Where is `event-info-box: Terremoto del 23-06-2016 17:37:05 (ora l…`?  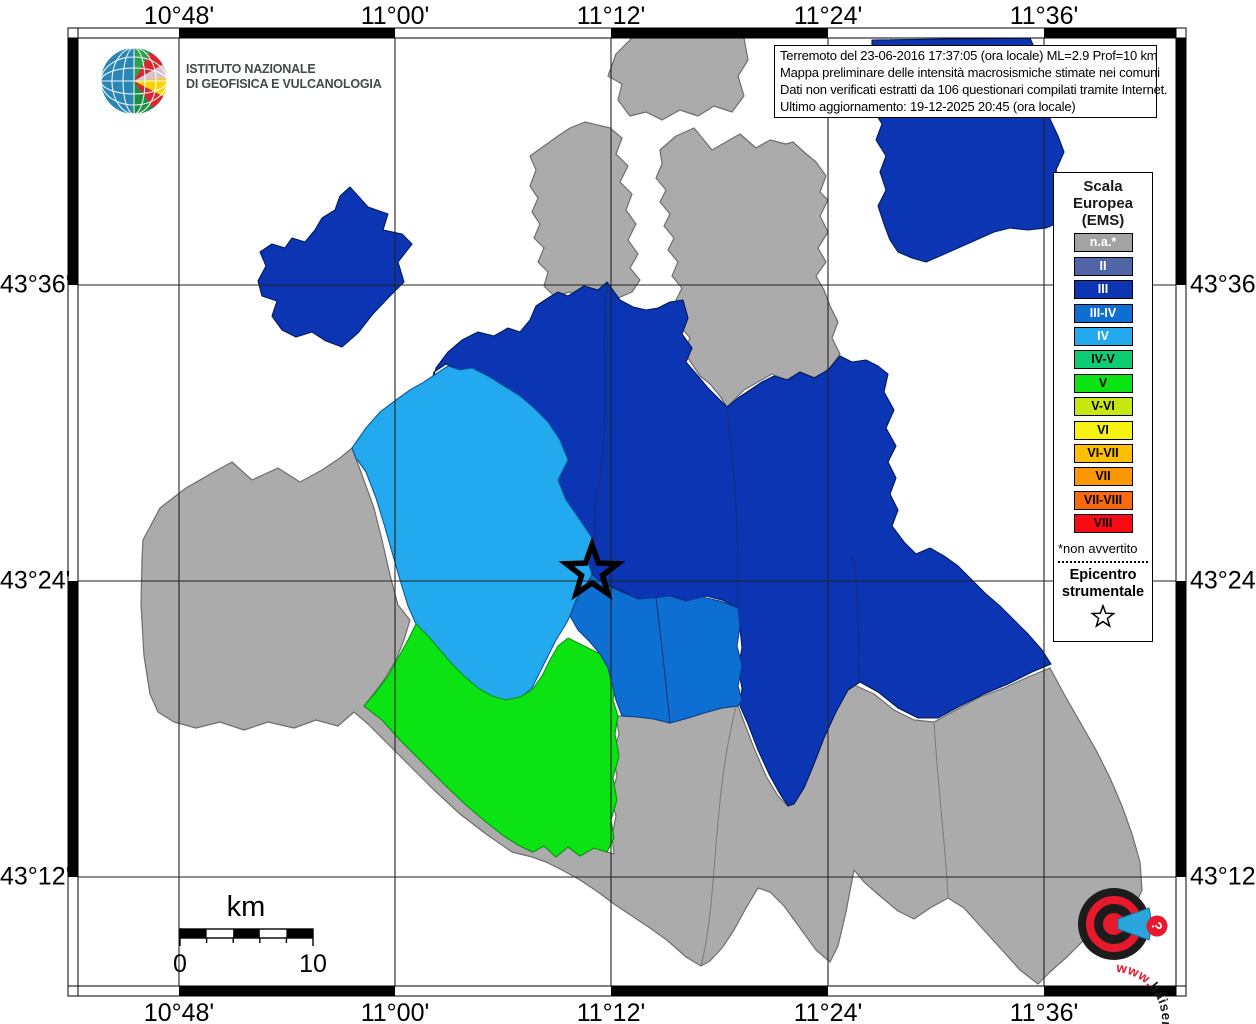 event-info-box: Terremoto del 23-06-2016 17:37:05 (ora l… is located at coordinates (971, 81).